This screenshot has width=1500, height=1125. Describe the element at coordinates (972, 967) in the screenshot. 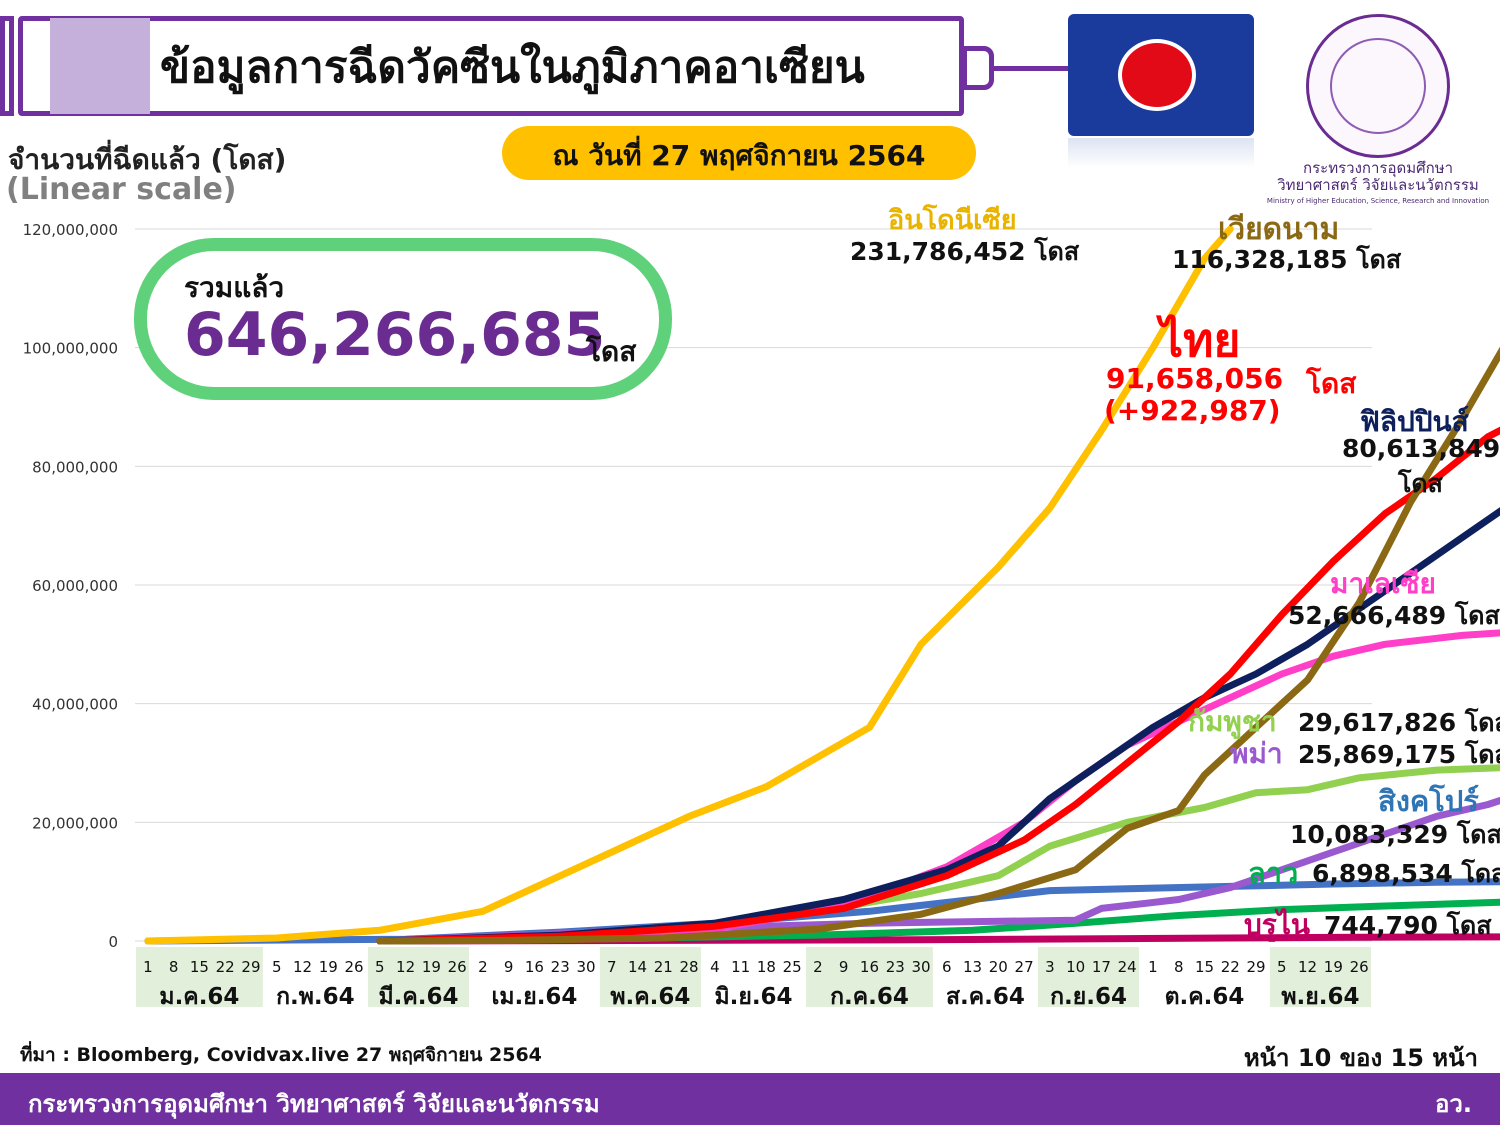

I see `x-tick-label: 13` at that location.